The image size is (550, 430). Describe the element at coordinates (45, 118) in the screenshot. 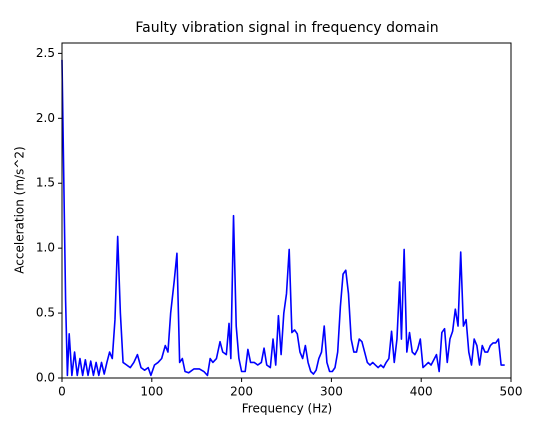

I see `y-tick-label: 2.0` at that location.